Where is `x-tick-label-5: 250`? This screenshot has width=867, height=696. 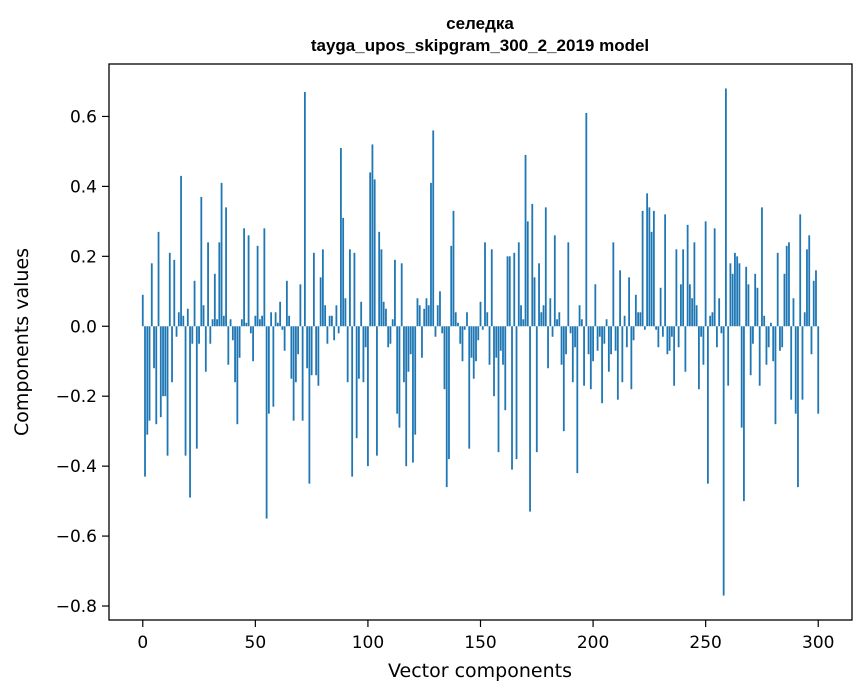 x-tick-label-5: 250 is located at coordinates (705, 643).